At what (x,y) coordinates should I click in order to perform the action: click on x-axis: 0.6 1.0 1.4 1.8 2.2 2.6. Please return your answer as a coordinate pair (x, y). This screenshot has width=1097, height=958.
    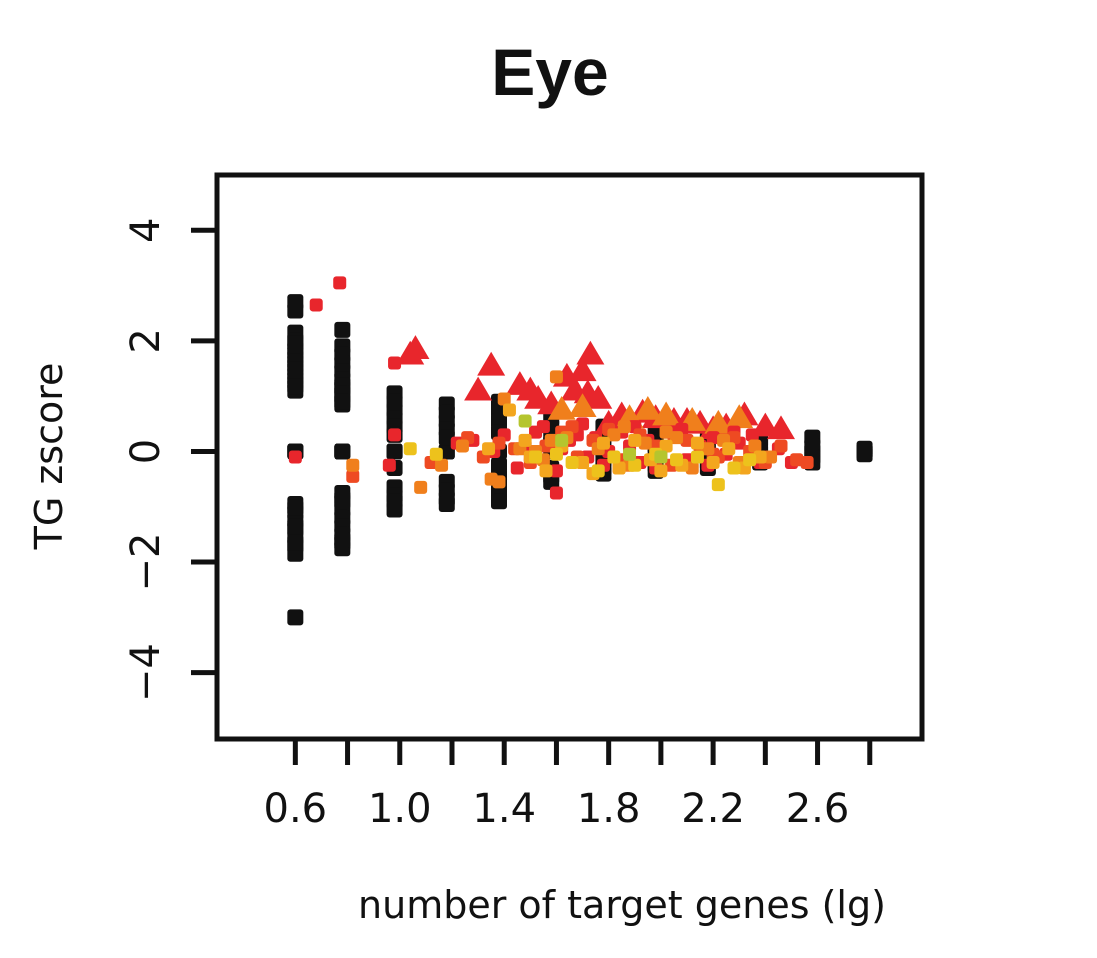
    Looking at the image, I should click on (568, 785).